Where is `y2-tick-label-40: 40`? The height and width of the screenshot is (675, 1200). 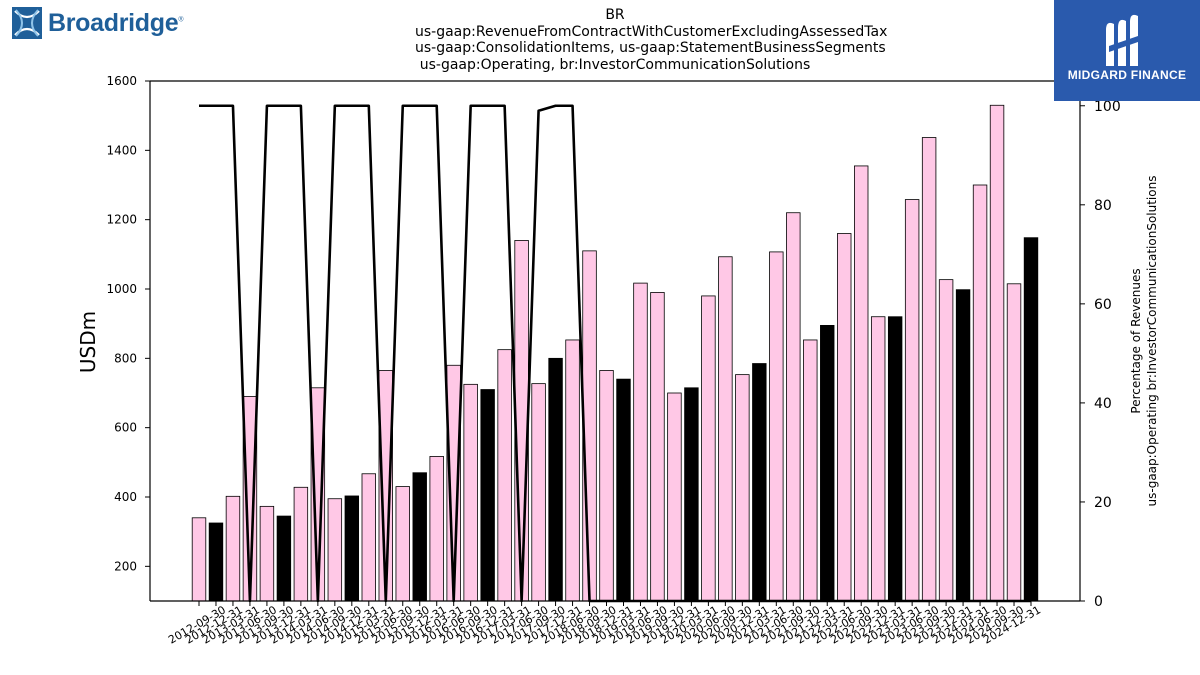
y2-tick-label-40: 40 is located at coordinates (1103, 404).